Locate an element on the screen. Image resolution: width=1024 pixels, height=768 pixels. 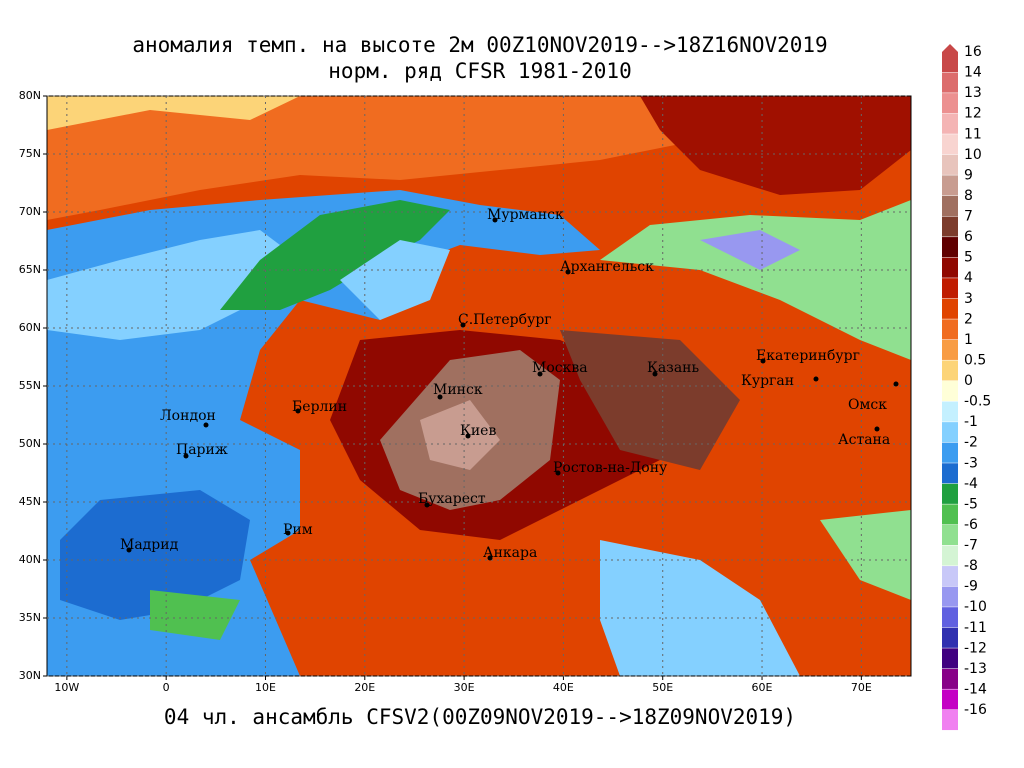
colorbar-label: -8 is located at coordinates (971, 566).